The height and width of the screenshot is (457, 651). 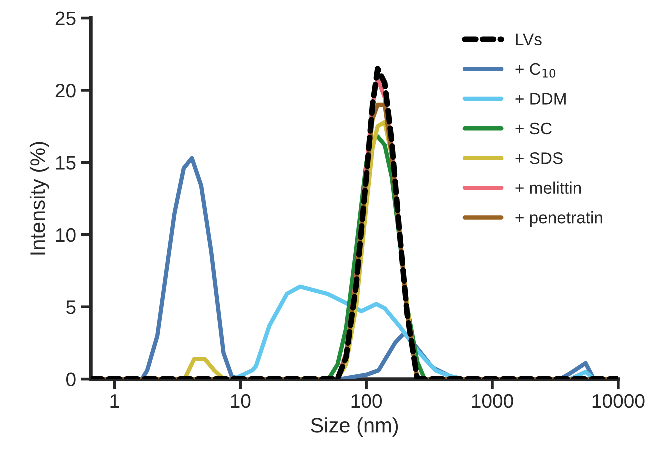 I want to click on y-tick-label: 5, so click(x=71, y=307).